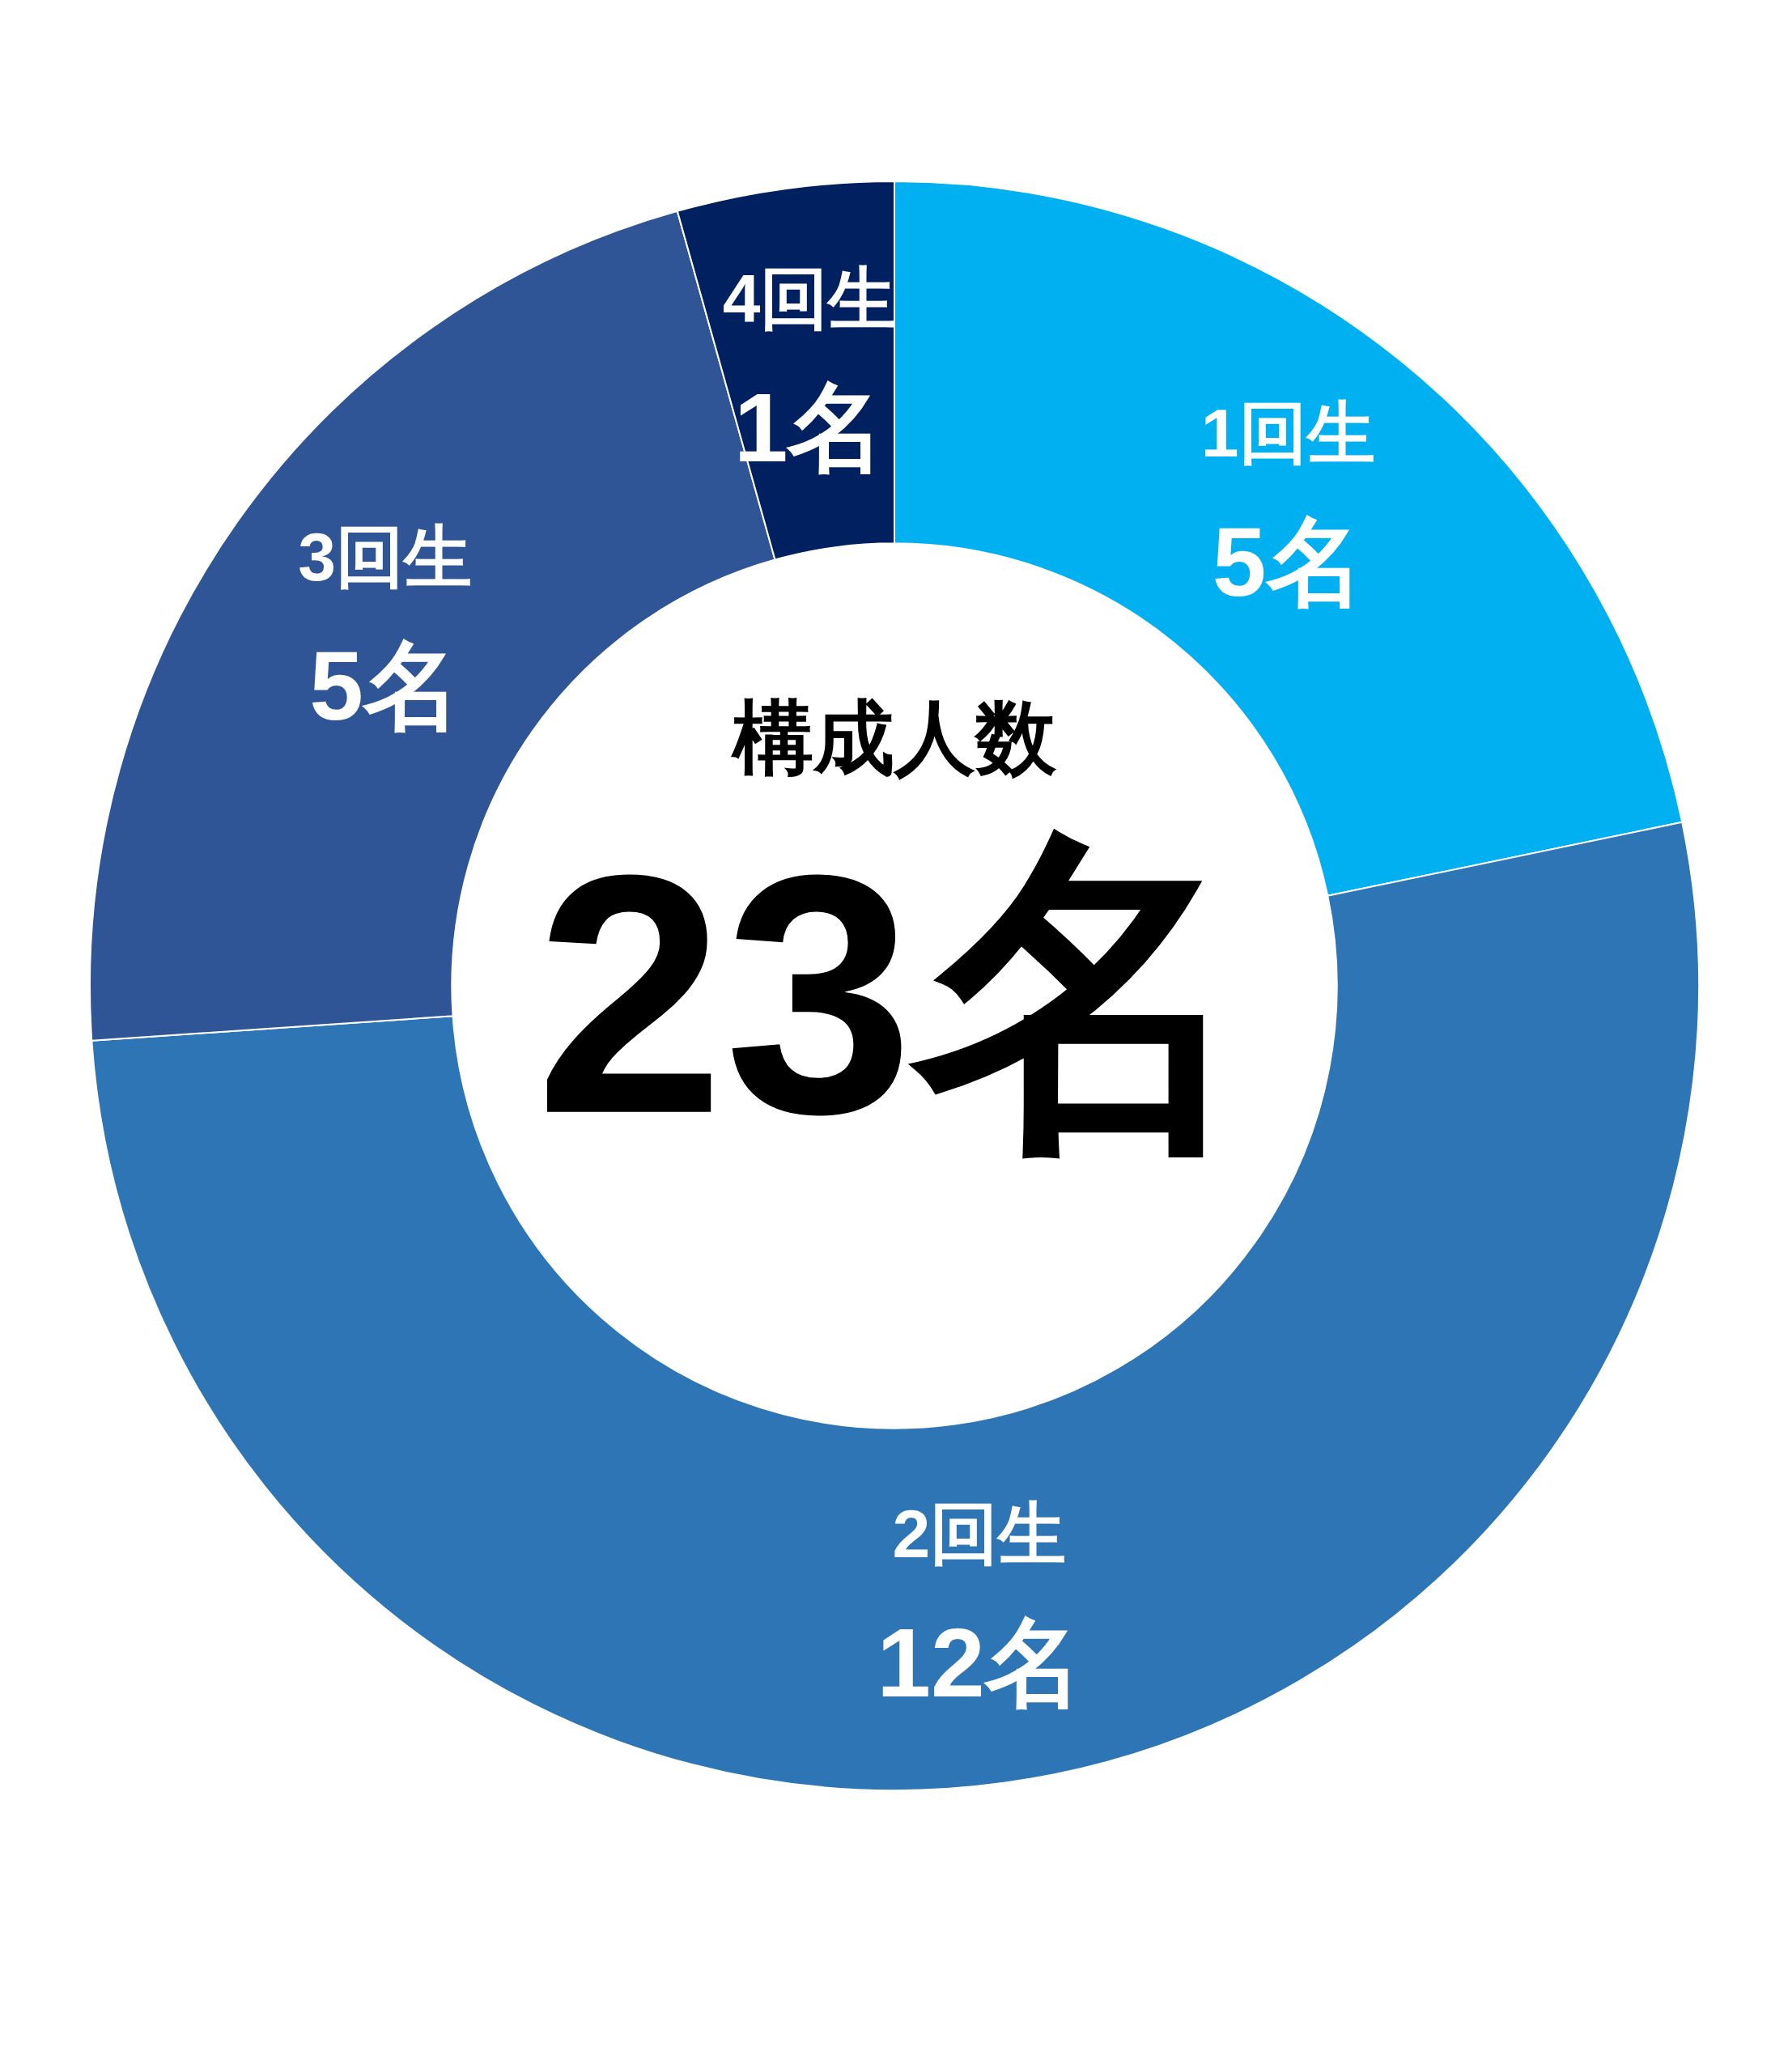  I want to click on slice-label: 4回生, so click(809, 298).